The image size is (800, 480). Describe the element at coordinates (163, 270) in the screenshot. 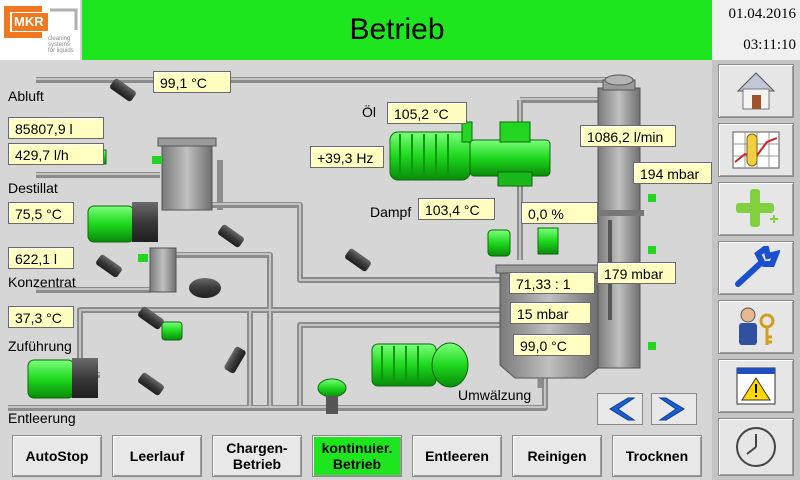

I see `concentrate-tank` at that location.